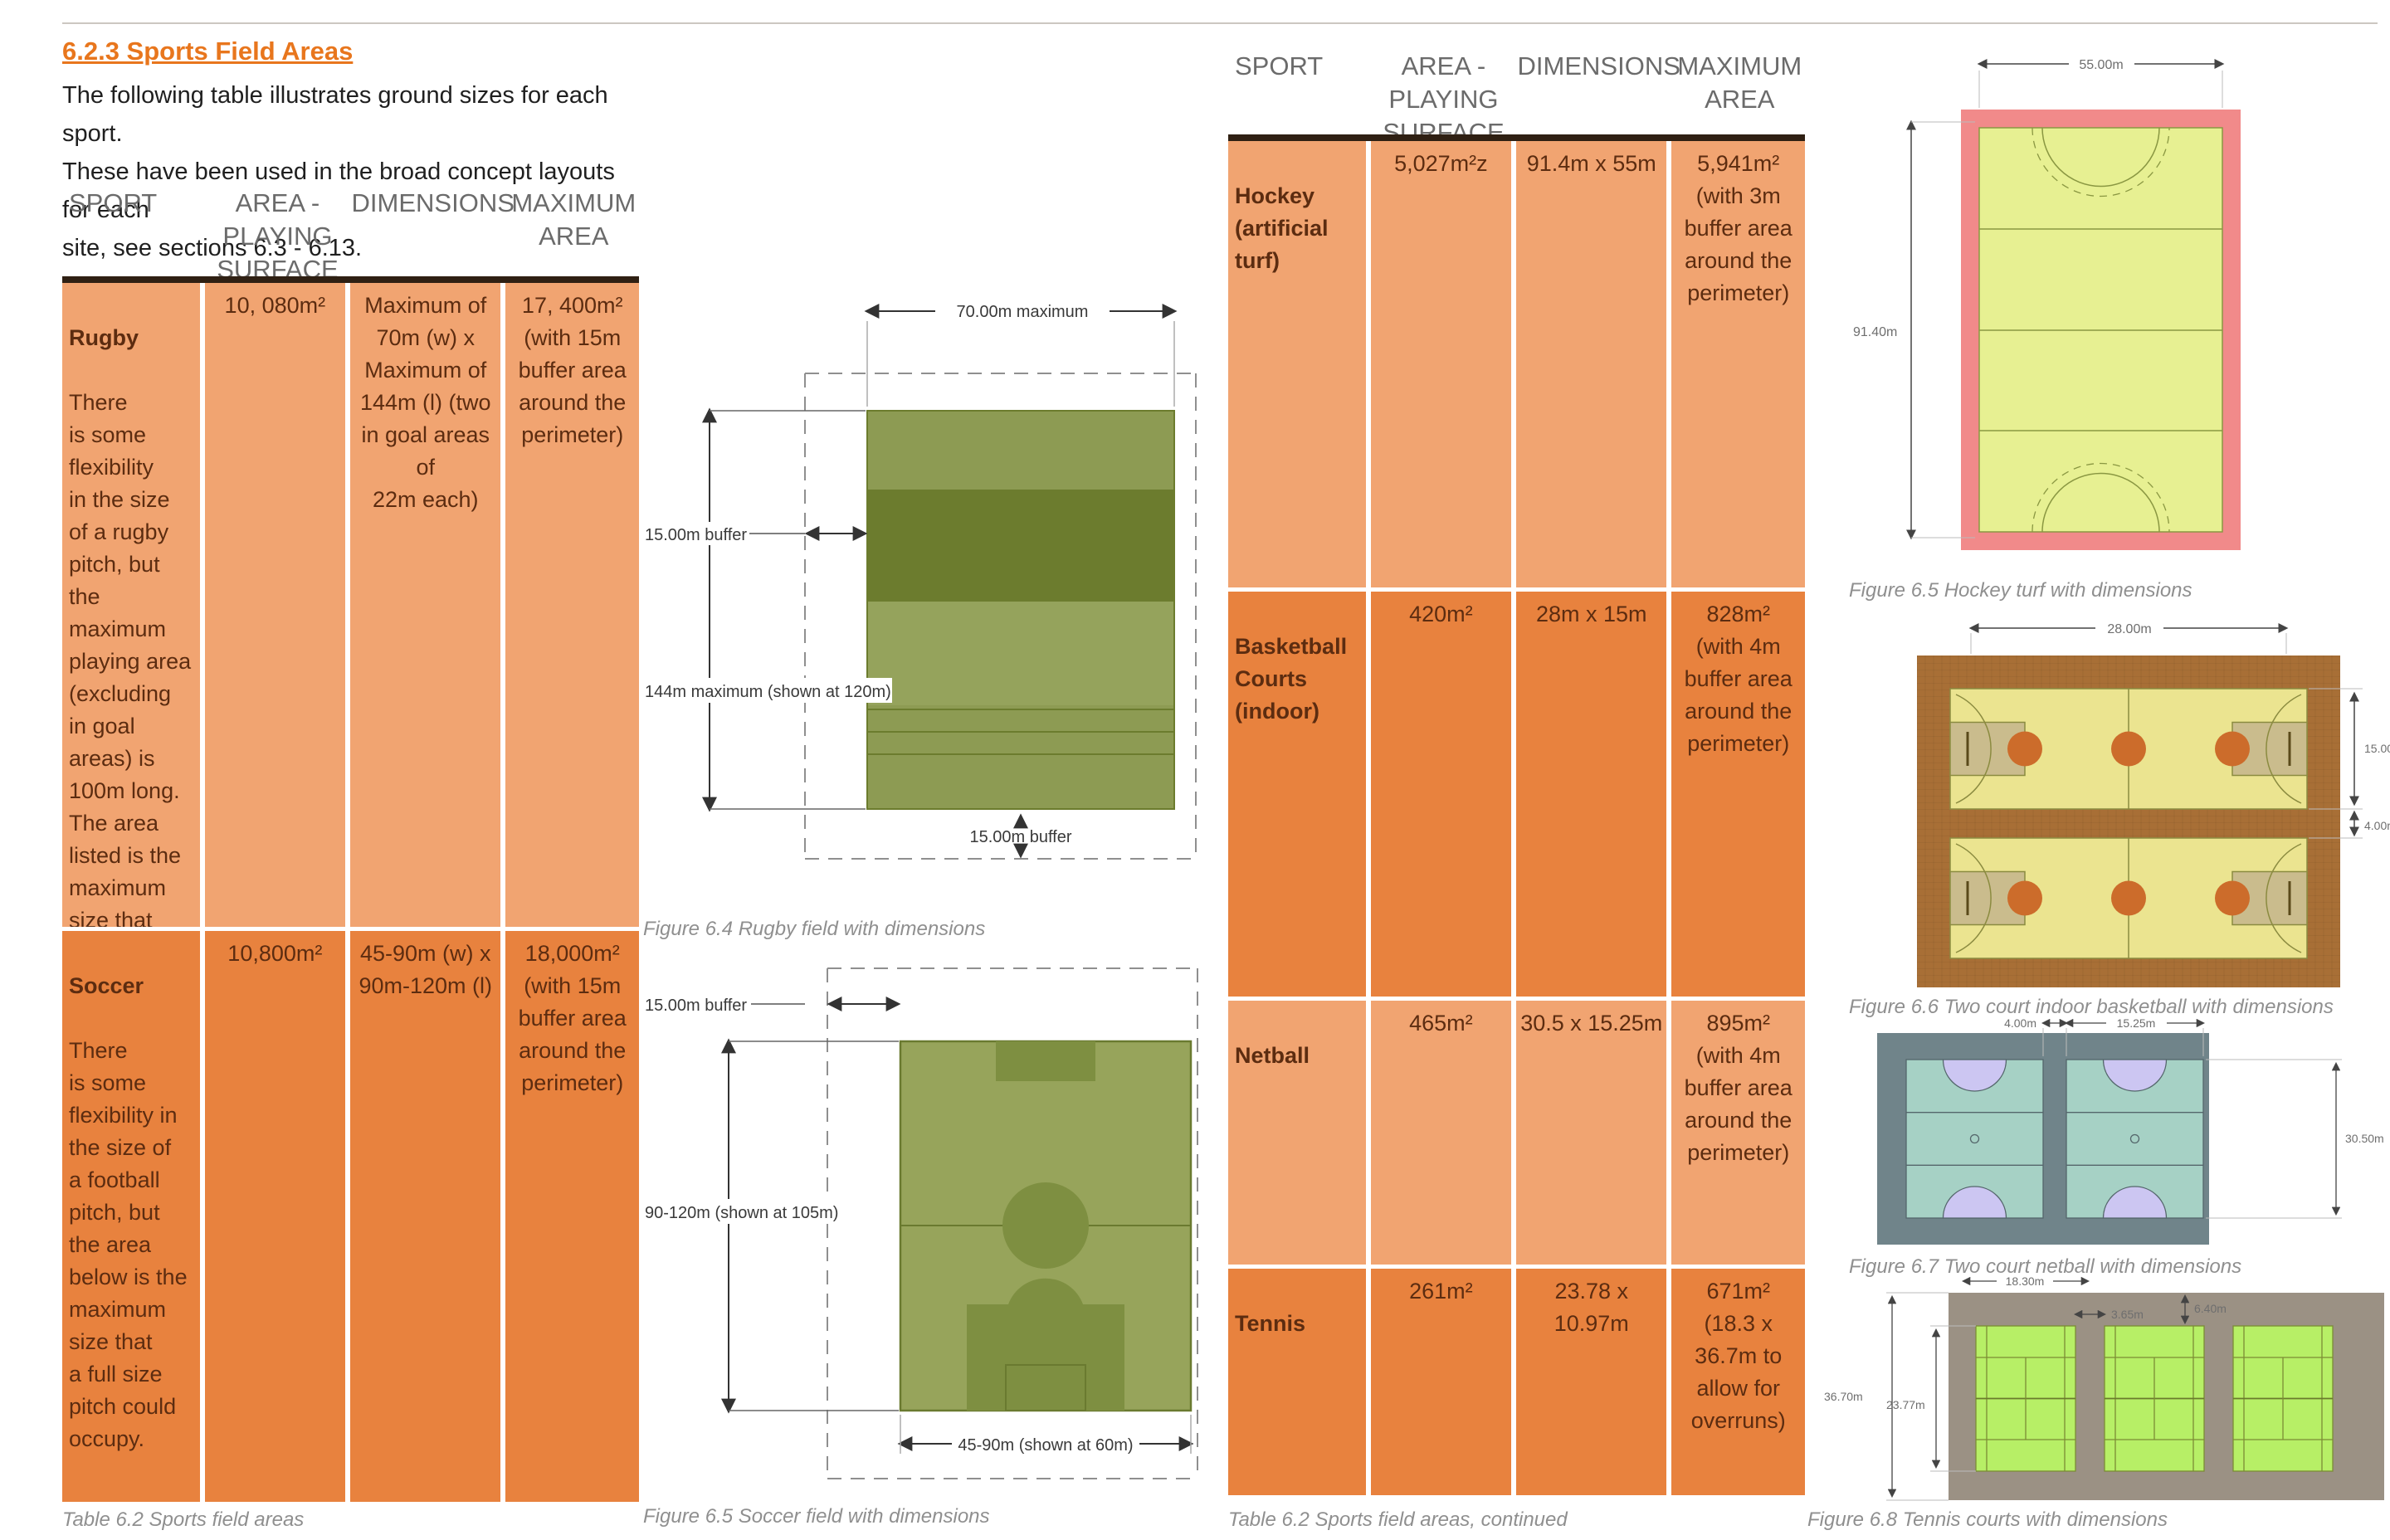 The width and height of the screenshot is (2390, 1540). I want to click on cell-sport: Hockey (artificial turf), so click(1297, 364).